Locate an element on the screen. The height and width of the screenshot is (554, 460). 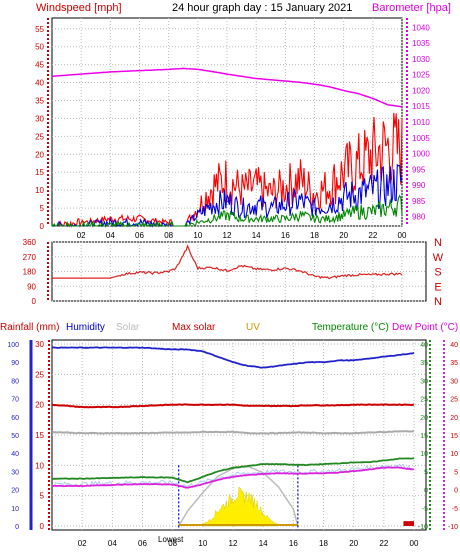
direction-ytick-label: 360 is located at coordinates (30, 242).